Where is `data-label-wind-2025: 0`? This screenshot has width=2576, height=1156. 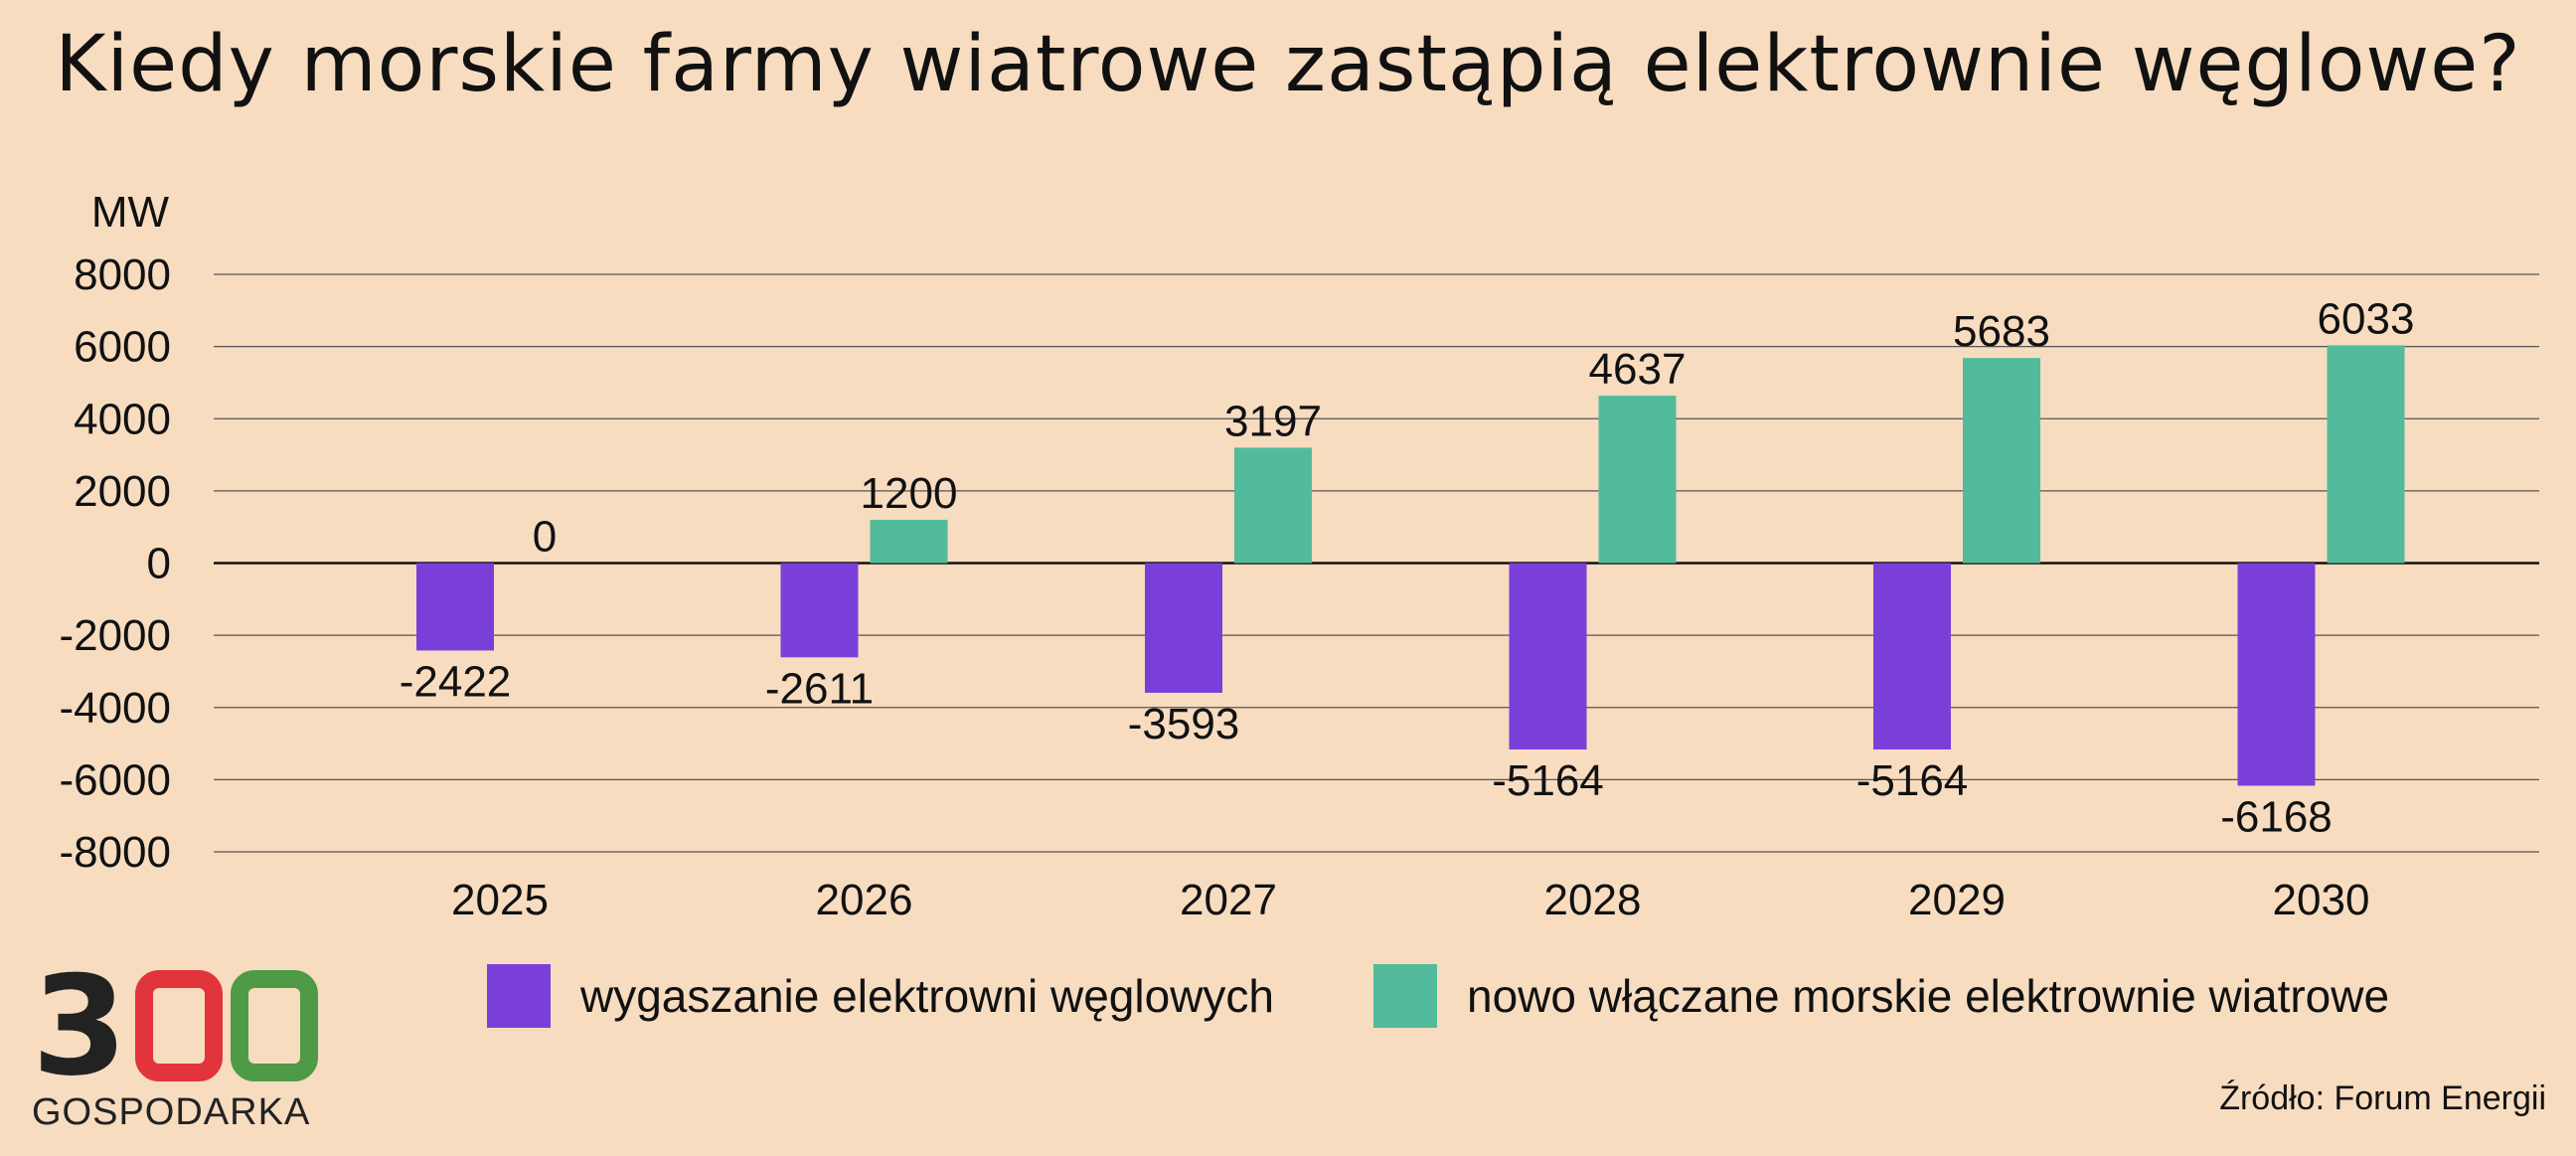 data-label-wind-2025: 0 is located at coordinates (545, 537).